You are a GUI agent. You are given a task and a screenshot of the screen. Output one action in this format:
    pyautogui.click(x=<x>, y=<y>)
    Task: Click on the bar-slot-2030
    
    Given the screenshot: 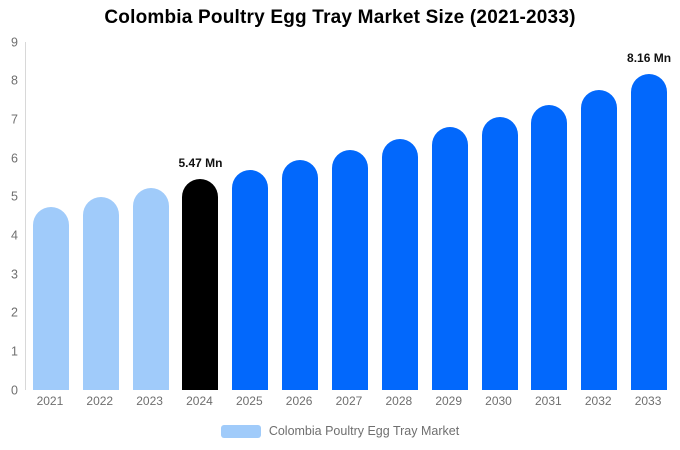 What is the action you would take?
    pyautogui.click(x=500, y=216)
    